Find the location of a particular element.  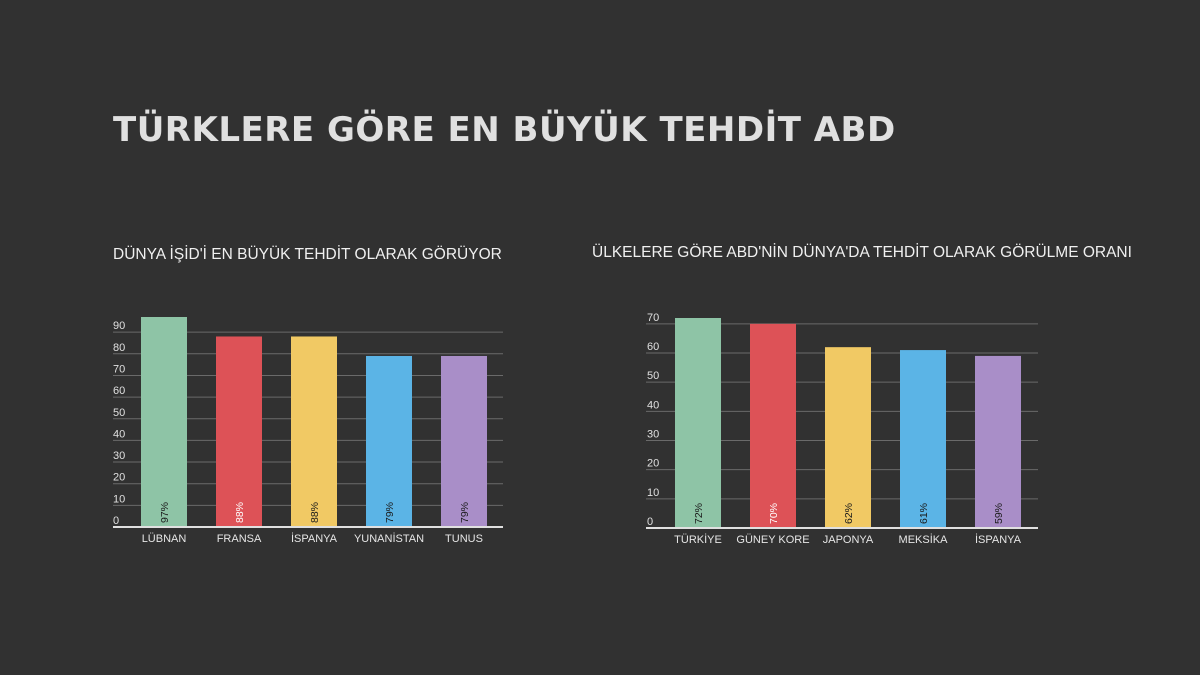

data-label: 62% is located at coordinates (849, 513).